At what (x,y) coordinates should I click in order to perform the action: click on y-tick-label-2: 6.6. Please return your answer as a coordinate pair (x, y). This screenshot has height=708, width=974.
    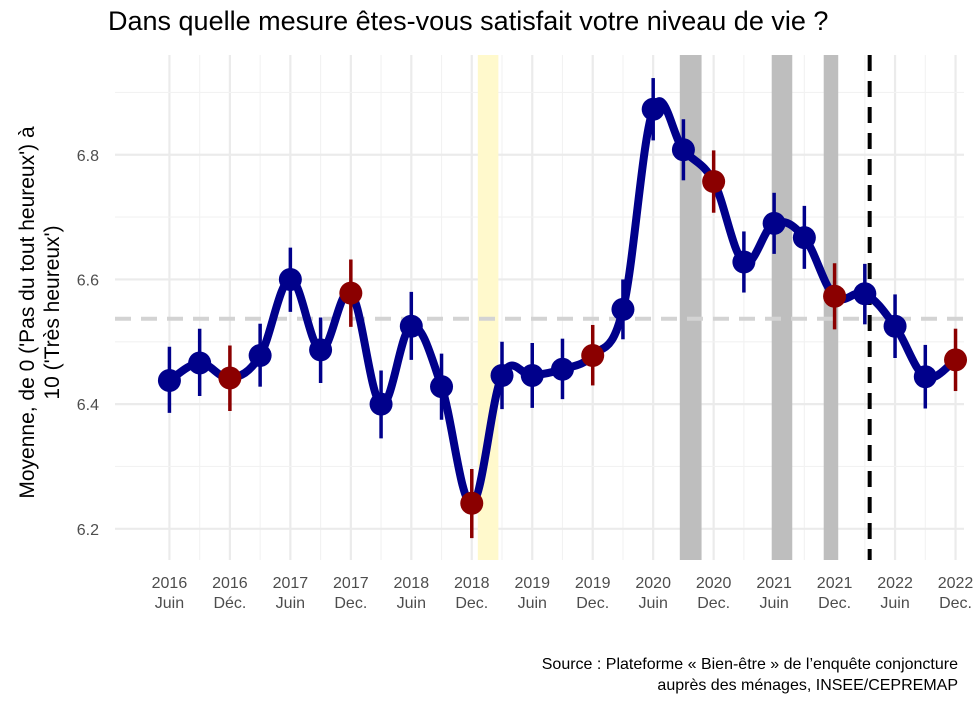
    Looking at the image, I should click on (88, 280).